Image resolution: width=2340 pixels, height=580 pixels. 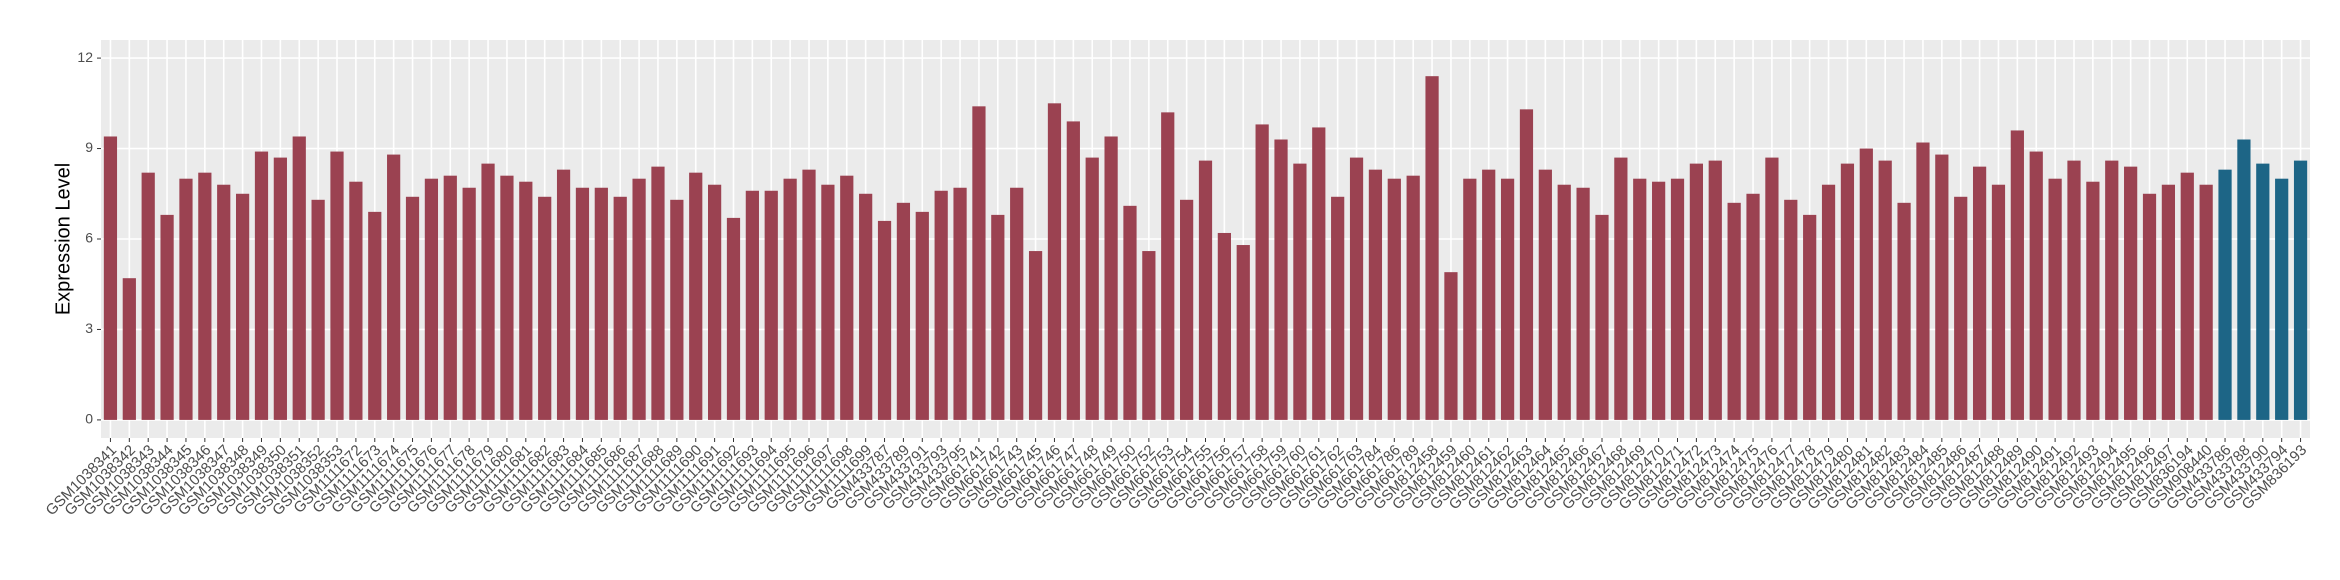 What do you see at coordinates (63, 239) in the screenshot?
I see `y-axis-label: Expression Level` at bounding box center [63, 239].